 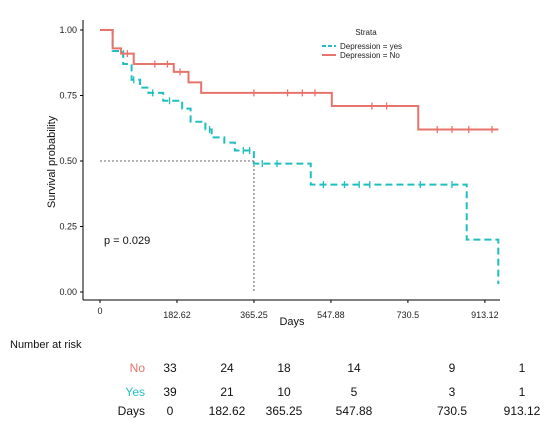 What do you see at coordinates (135, 392) in the screenshot?
I see `risk-row-label: Yes` at bounding box center [135, 392].